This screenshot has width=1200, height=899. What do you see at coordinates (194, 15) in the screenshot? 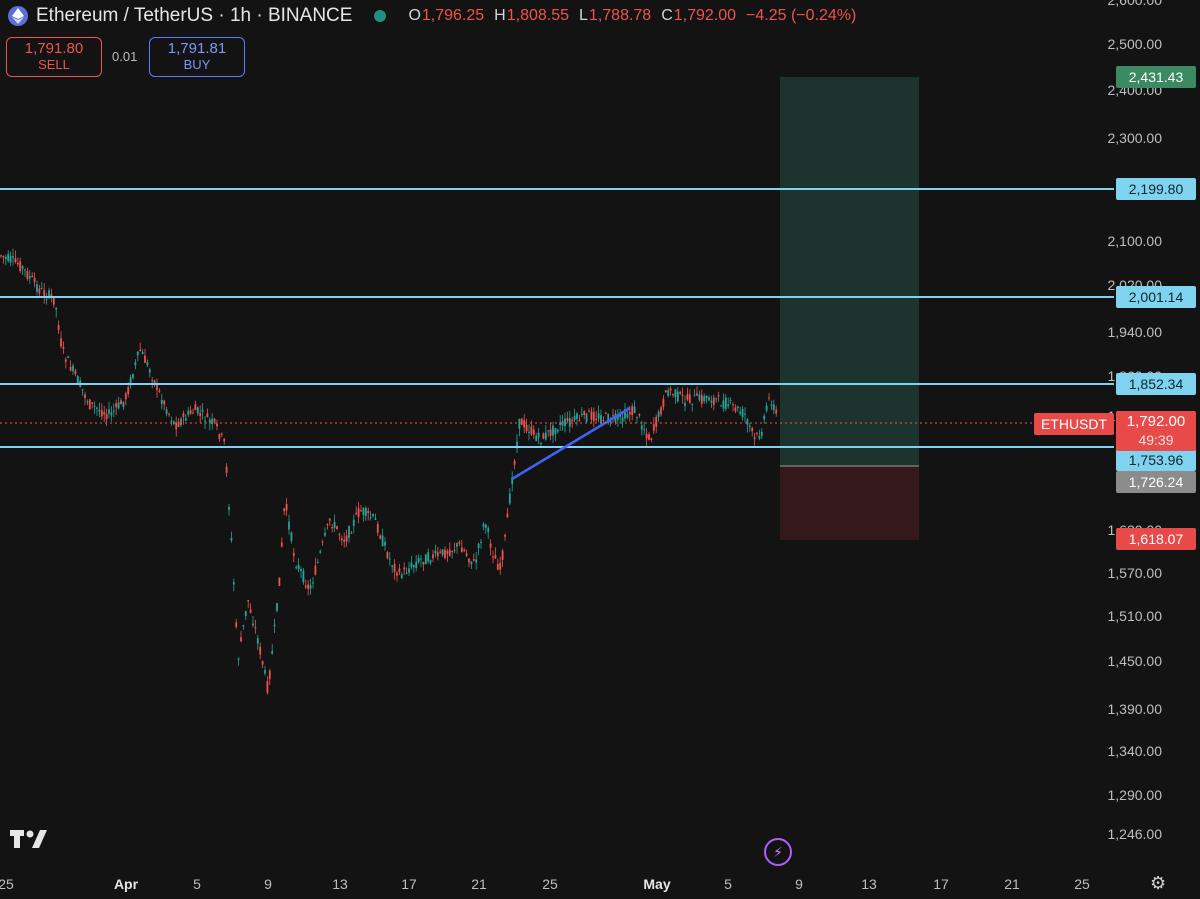
I see `symbol-title: Ethereum / TetherUS · 1h · BINANCE` at bounding box center [194, 15].